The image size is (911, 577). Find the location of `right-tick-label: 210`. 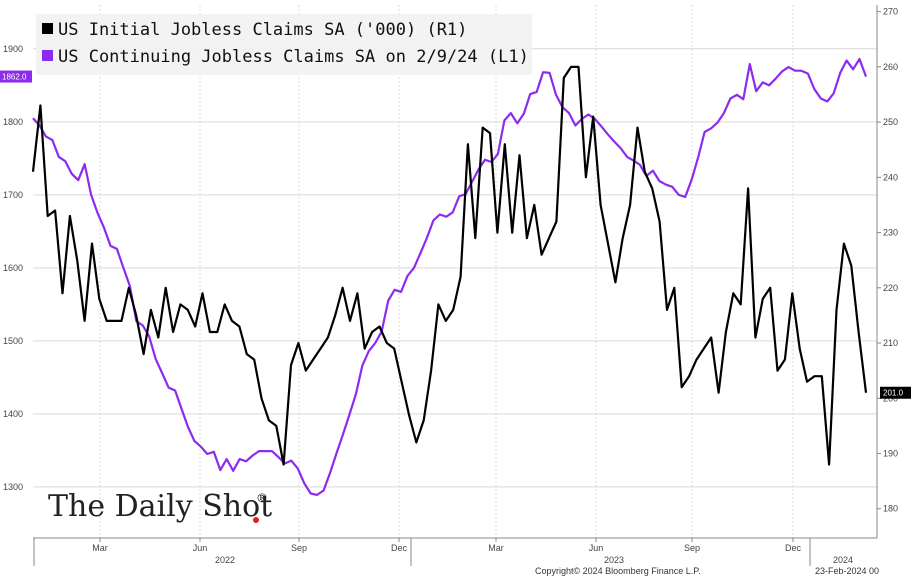

right-tick-label: 210 is located at coordinates (890, 343).